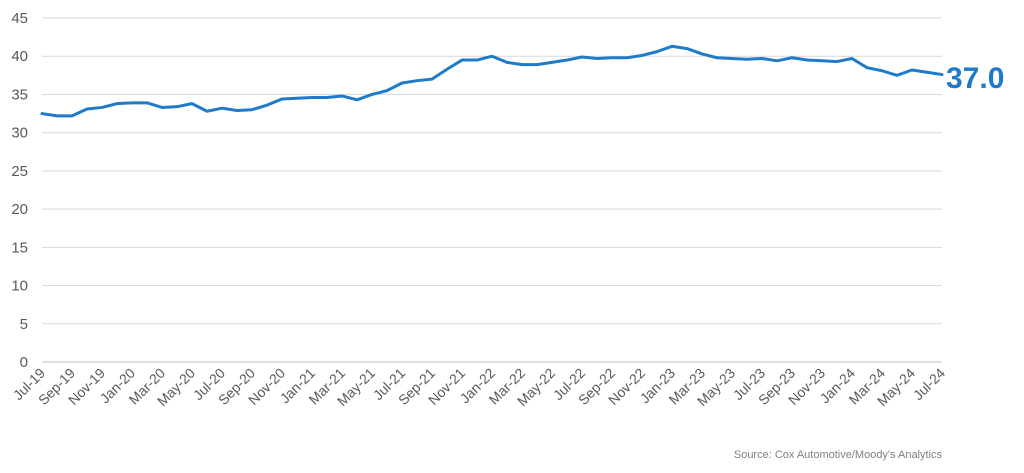 This screenshot has height=473, width=1024. What do you see at coordinates (19, 190) in the screenshot?
I see `y-axis-ticks: 0 5 10 15 20 25 30 35 40 45` at bounding box center [19, 190].